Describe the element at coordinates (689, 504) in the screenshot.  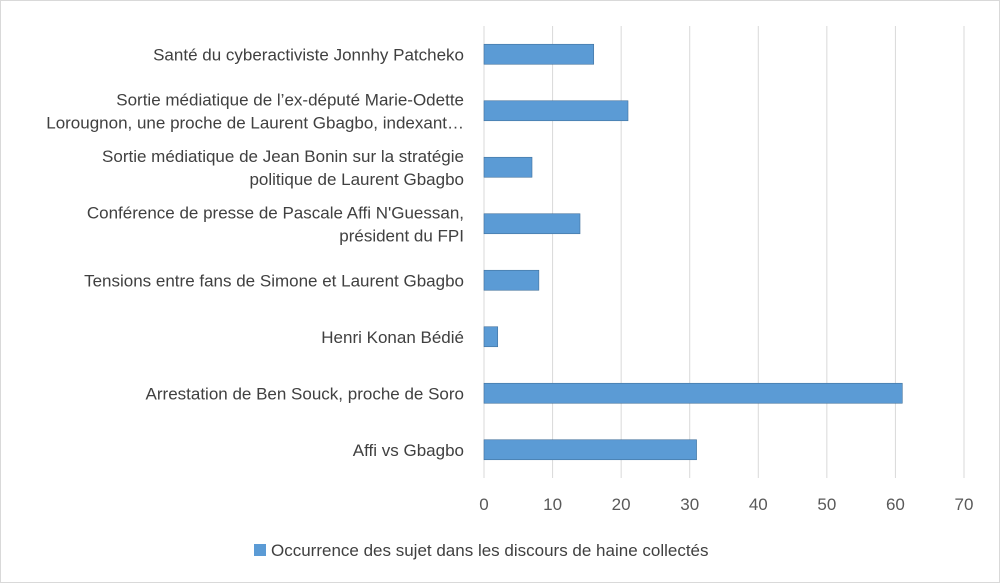
I see `x-tick-label: 30` at that location.